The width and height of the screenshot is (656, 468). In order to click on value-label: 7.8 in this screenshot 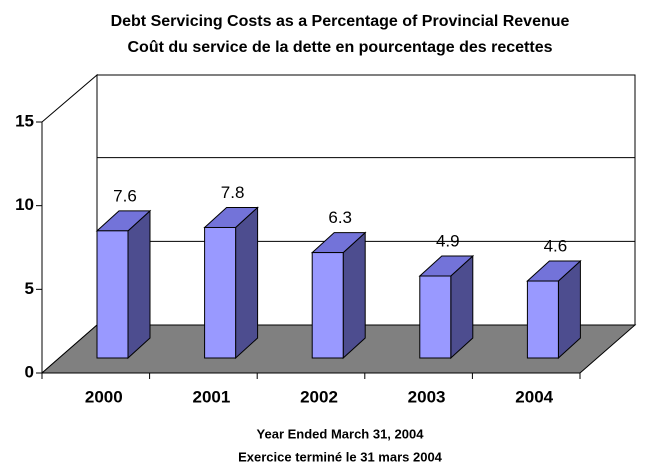, I will do `click(233, 192)`.